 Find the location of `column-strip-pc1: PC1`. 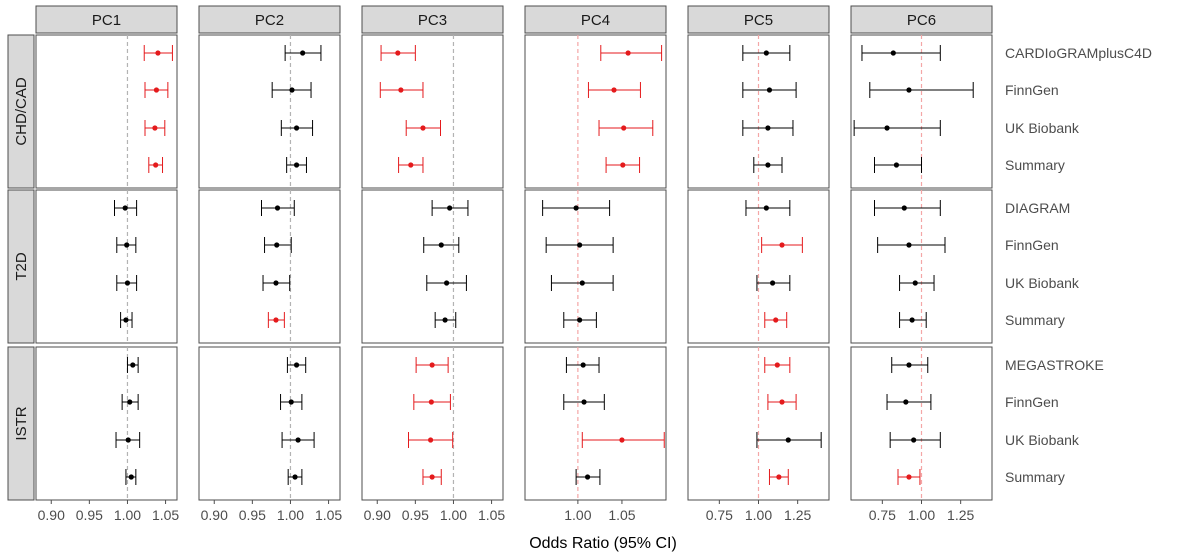

column-strip-pc1: PC1 is located at coordinates (106, 19).